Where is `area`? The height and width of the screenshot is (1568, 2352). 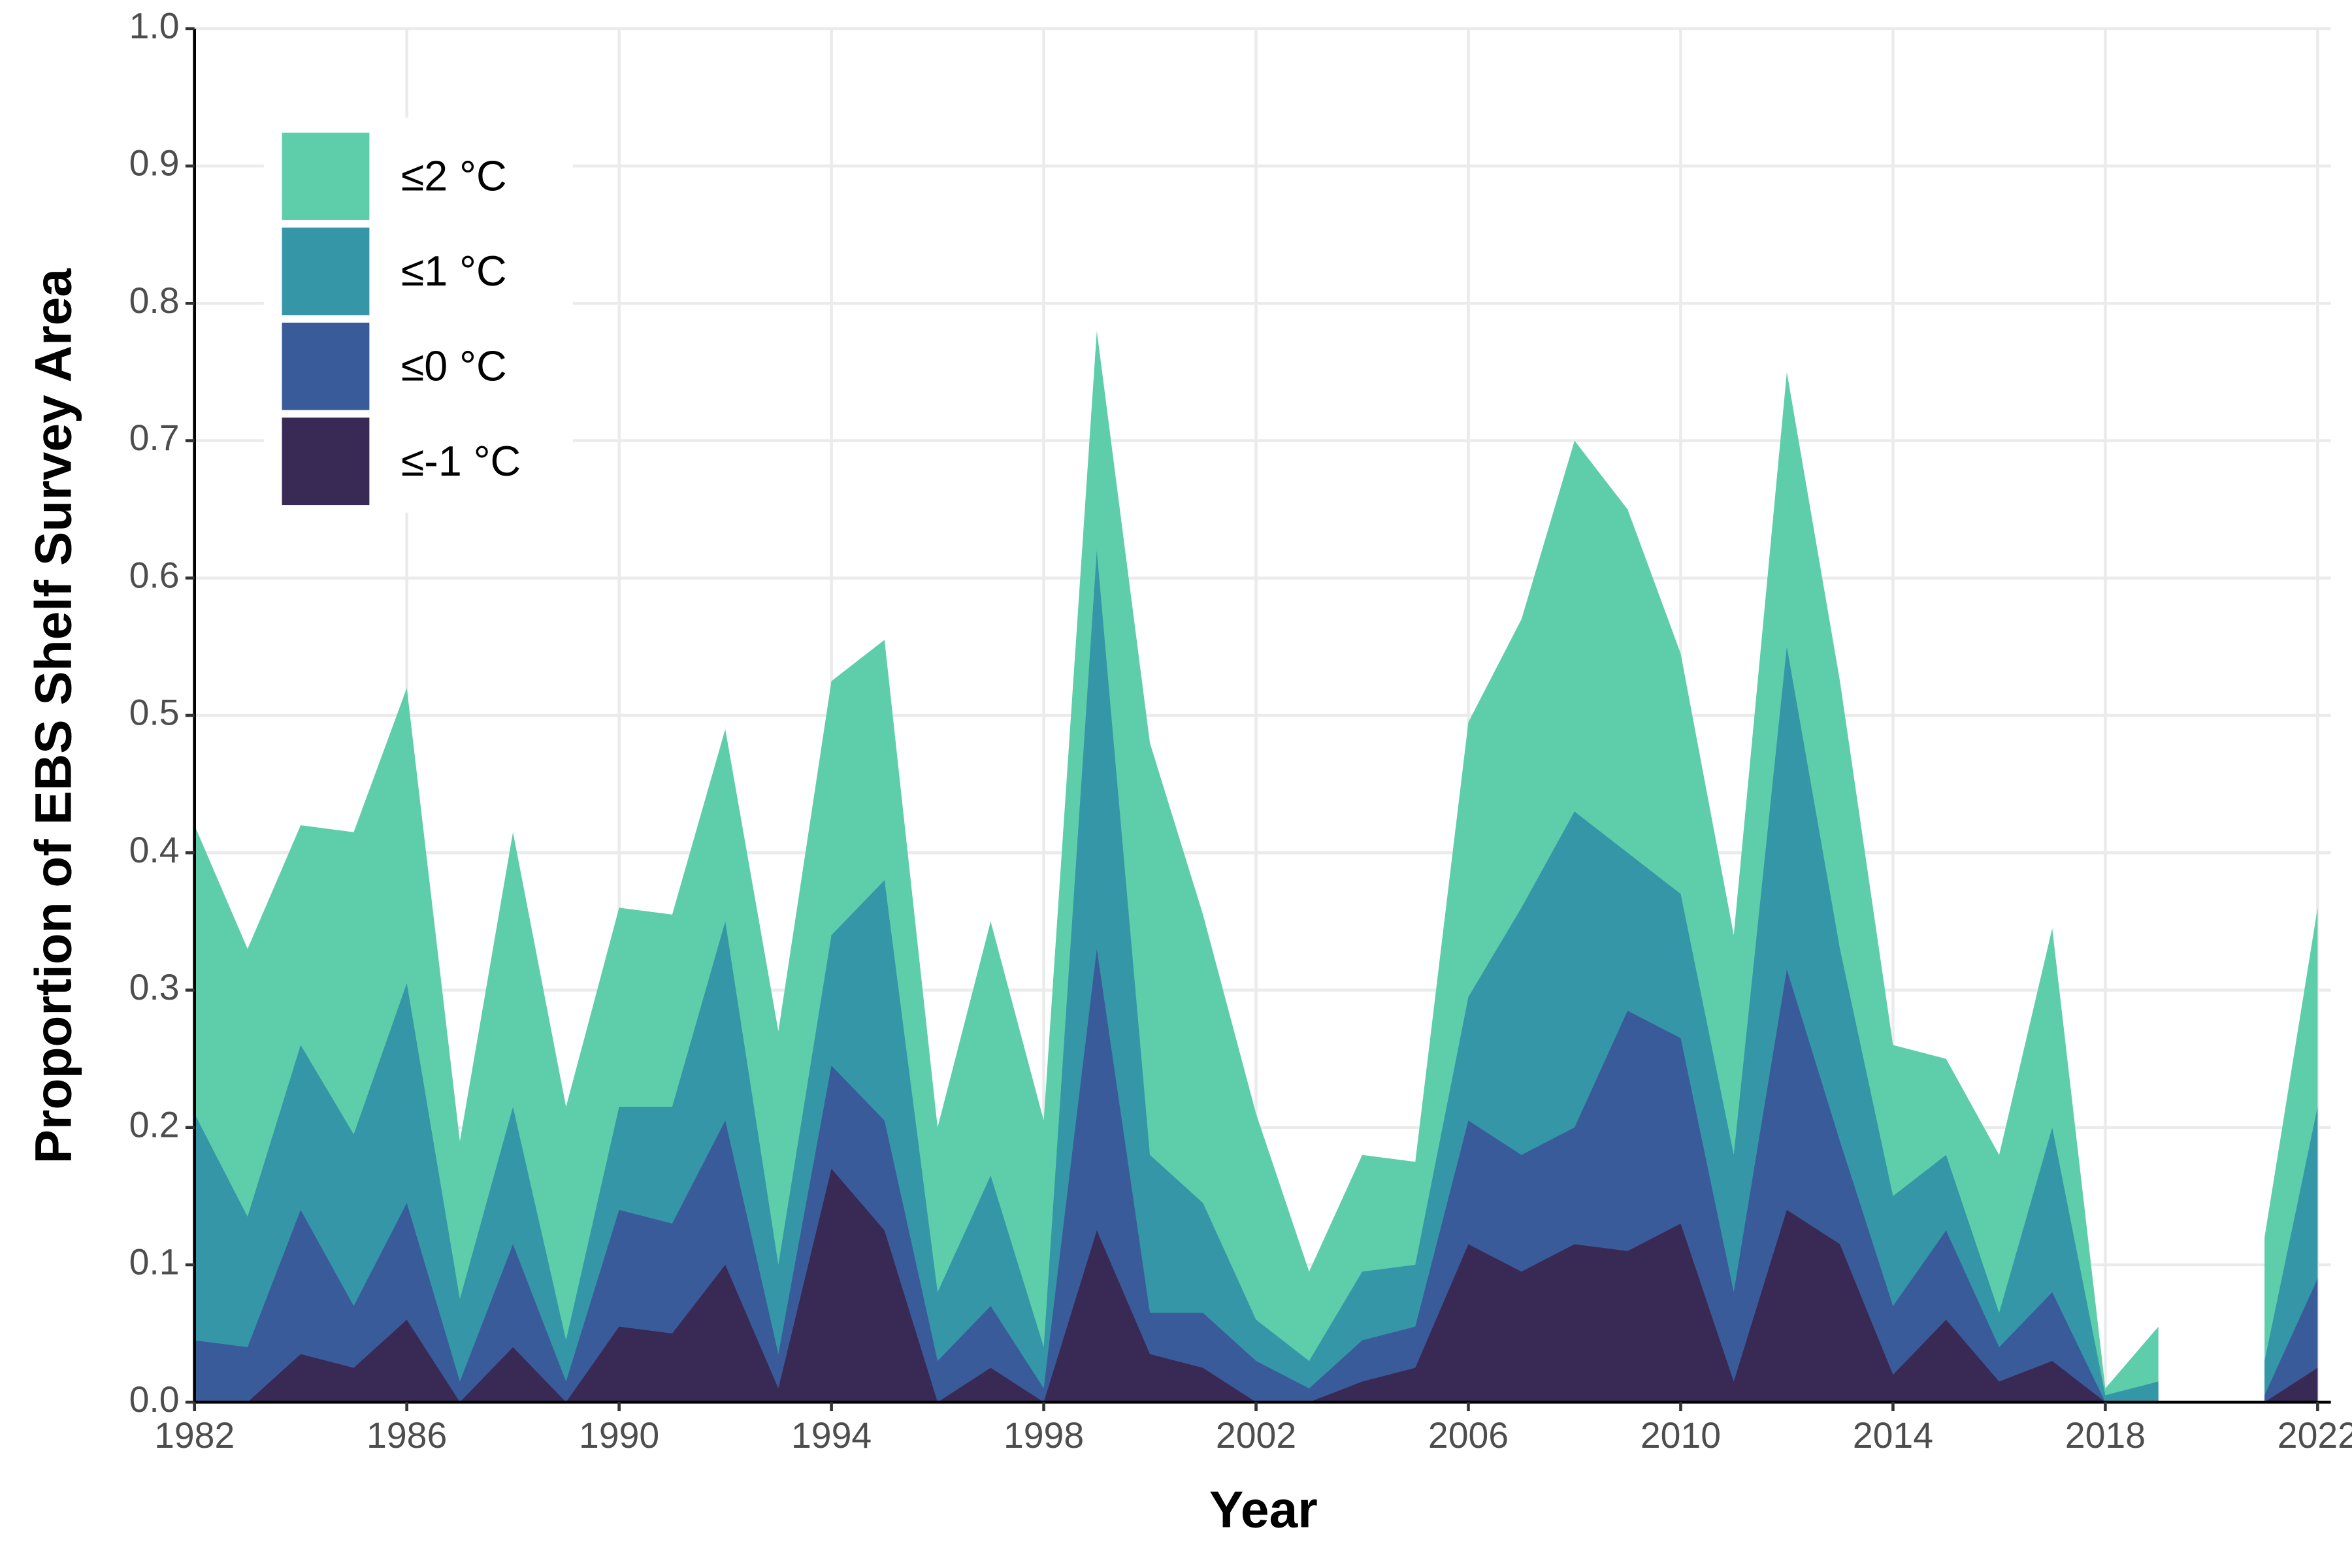
area is located at coordinates (1256, 1285).